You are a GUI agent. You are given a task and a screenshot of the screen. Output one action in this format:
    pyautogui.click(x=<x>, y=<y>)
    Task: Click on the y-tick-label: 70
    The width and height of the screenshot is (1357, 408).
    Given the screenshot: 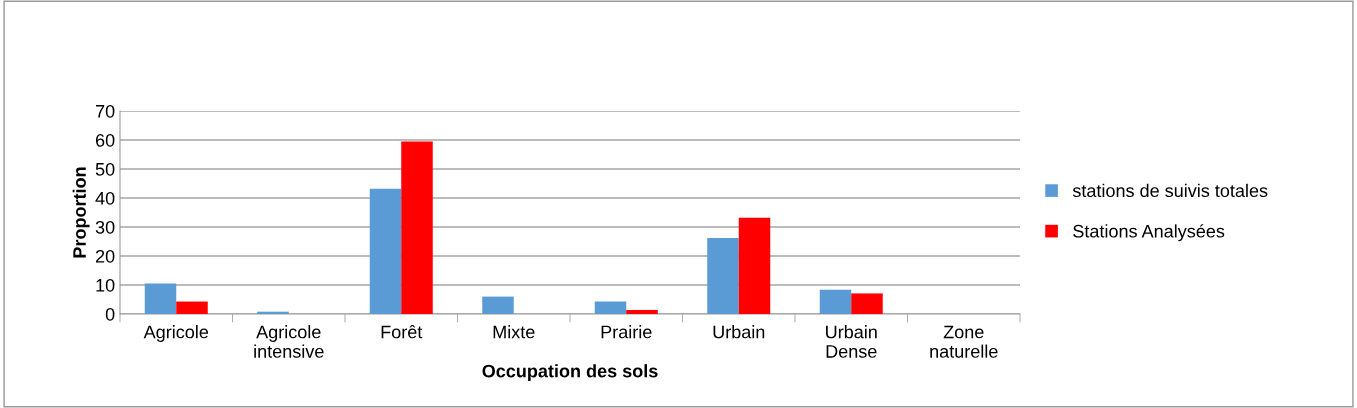 What is the action you would take?
    pyautogui.click(x=105, y=111)
    